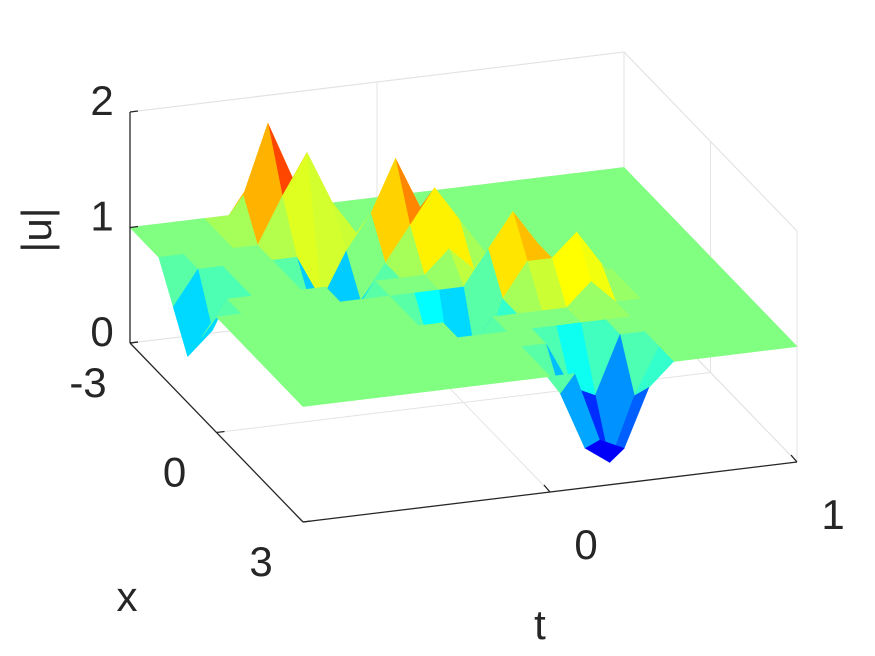 This screenshot has width=875, height=656. Describe the element at coordinates (101, 331) in the screenshot. I see `z-tick-label: 0` at that location.